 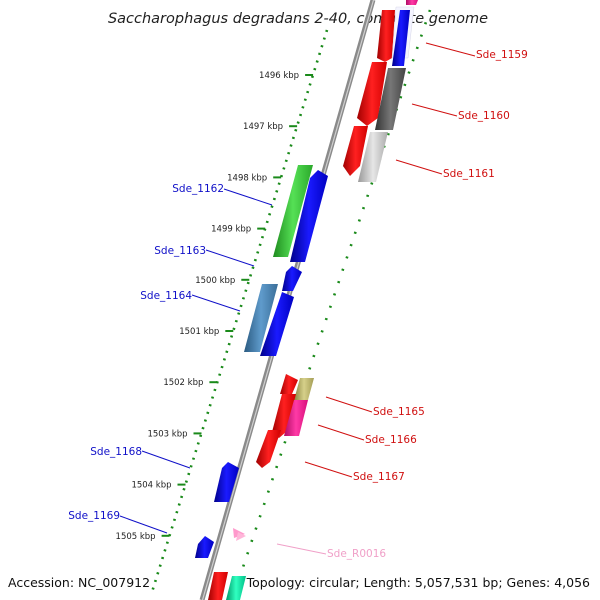 I want to click on gene-label: Sde_1165, so click(x=399, y=412).